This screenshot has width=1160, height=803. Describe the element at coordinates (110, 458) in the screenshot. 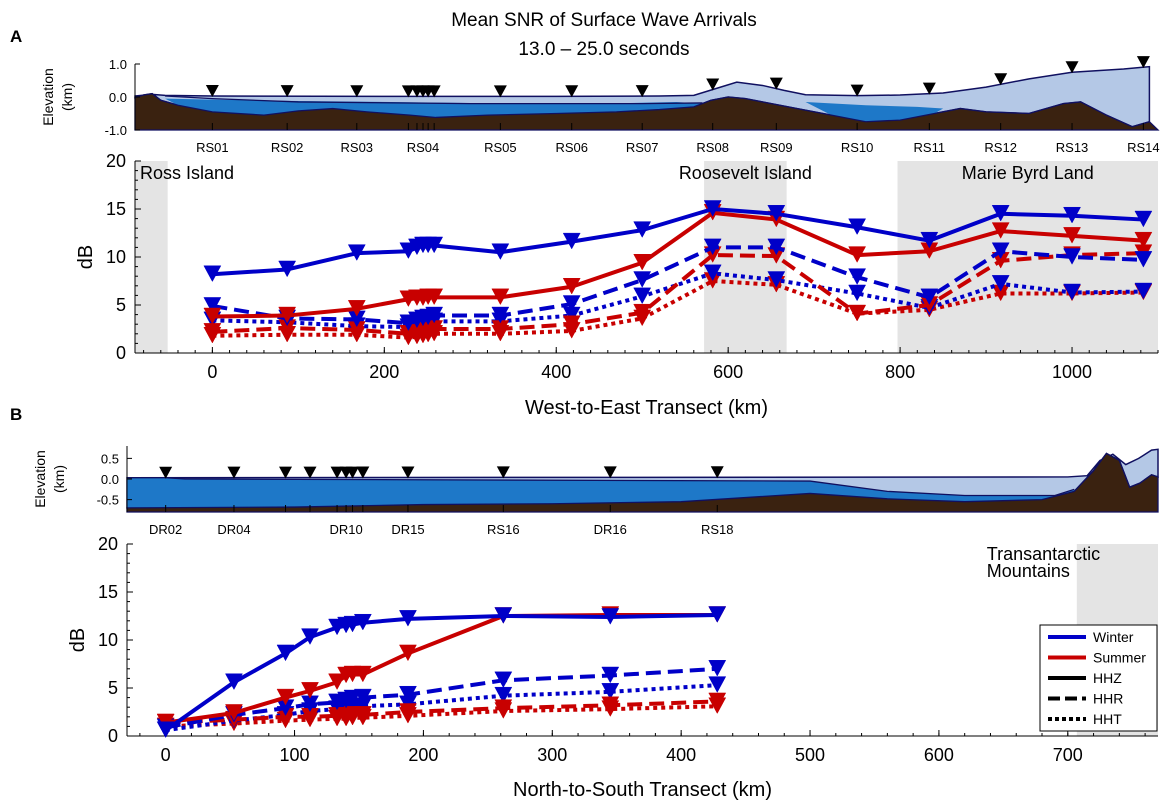

I see `elevation-y-tick-label: 0.5` at that location.